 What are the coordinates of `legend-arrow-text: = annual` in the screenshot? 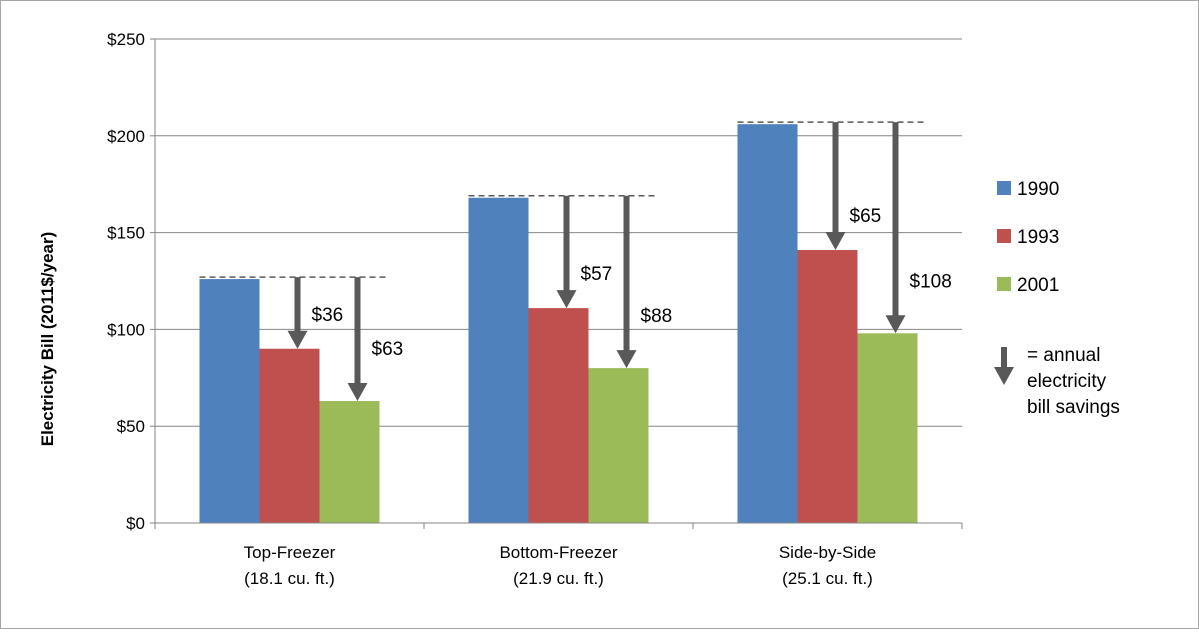 It's located at (1063, 355).